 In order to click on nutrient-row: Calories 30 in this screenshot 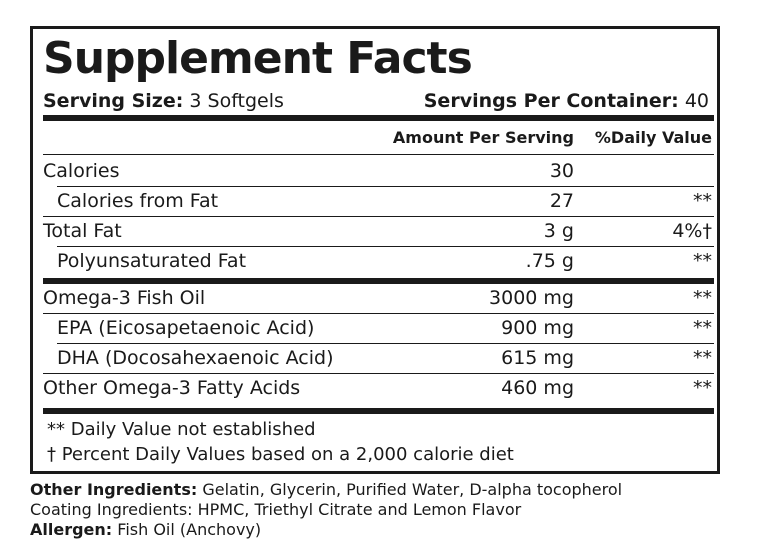, I will do `click(378, 172)`.